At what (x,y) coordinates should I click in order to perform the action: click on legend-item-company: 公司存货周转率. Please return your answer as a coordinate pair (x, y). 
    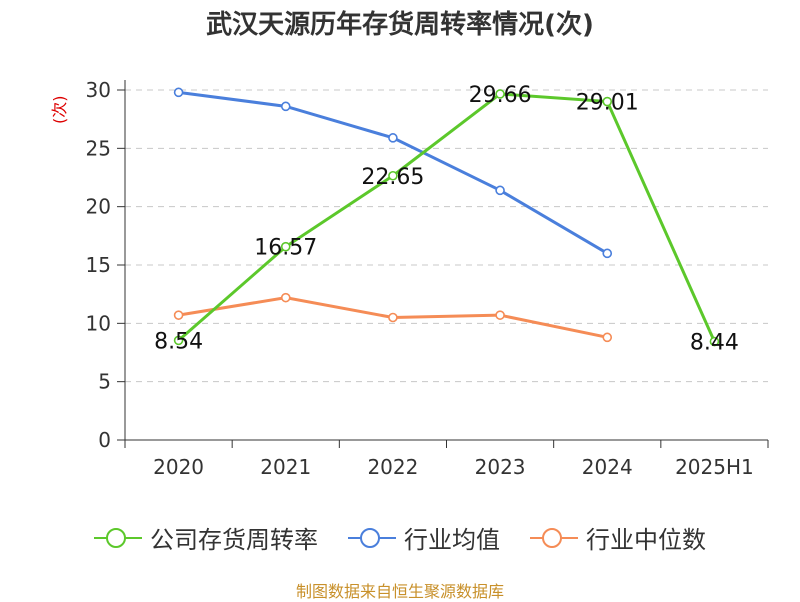
    Looking at the image, I should click on (206, 537).